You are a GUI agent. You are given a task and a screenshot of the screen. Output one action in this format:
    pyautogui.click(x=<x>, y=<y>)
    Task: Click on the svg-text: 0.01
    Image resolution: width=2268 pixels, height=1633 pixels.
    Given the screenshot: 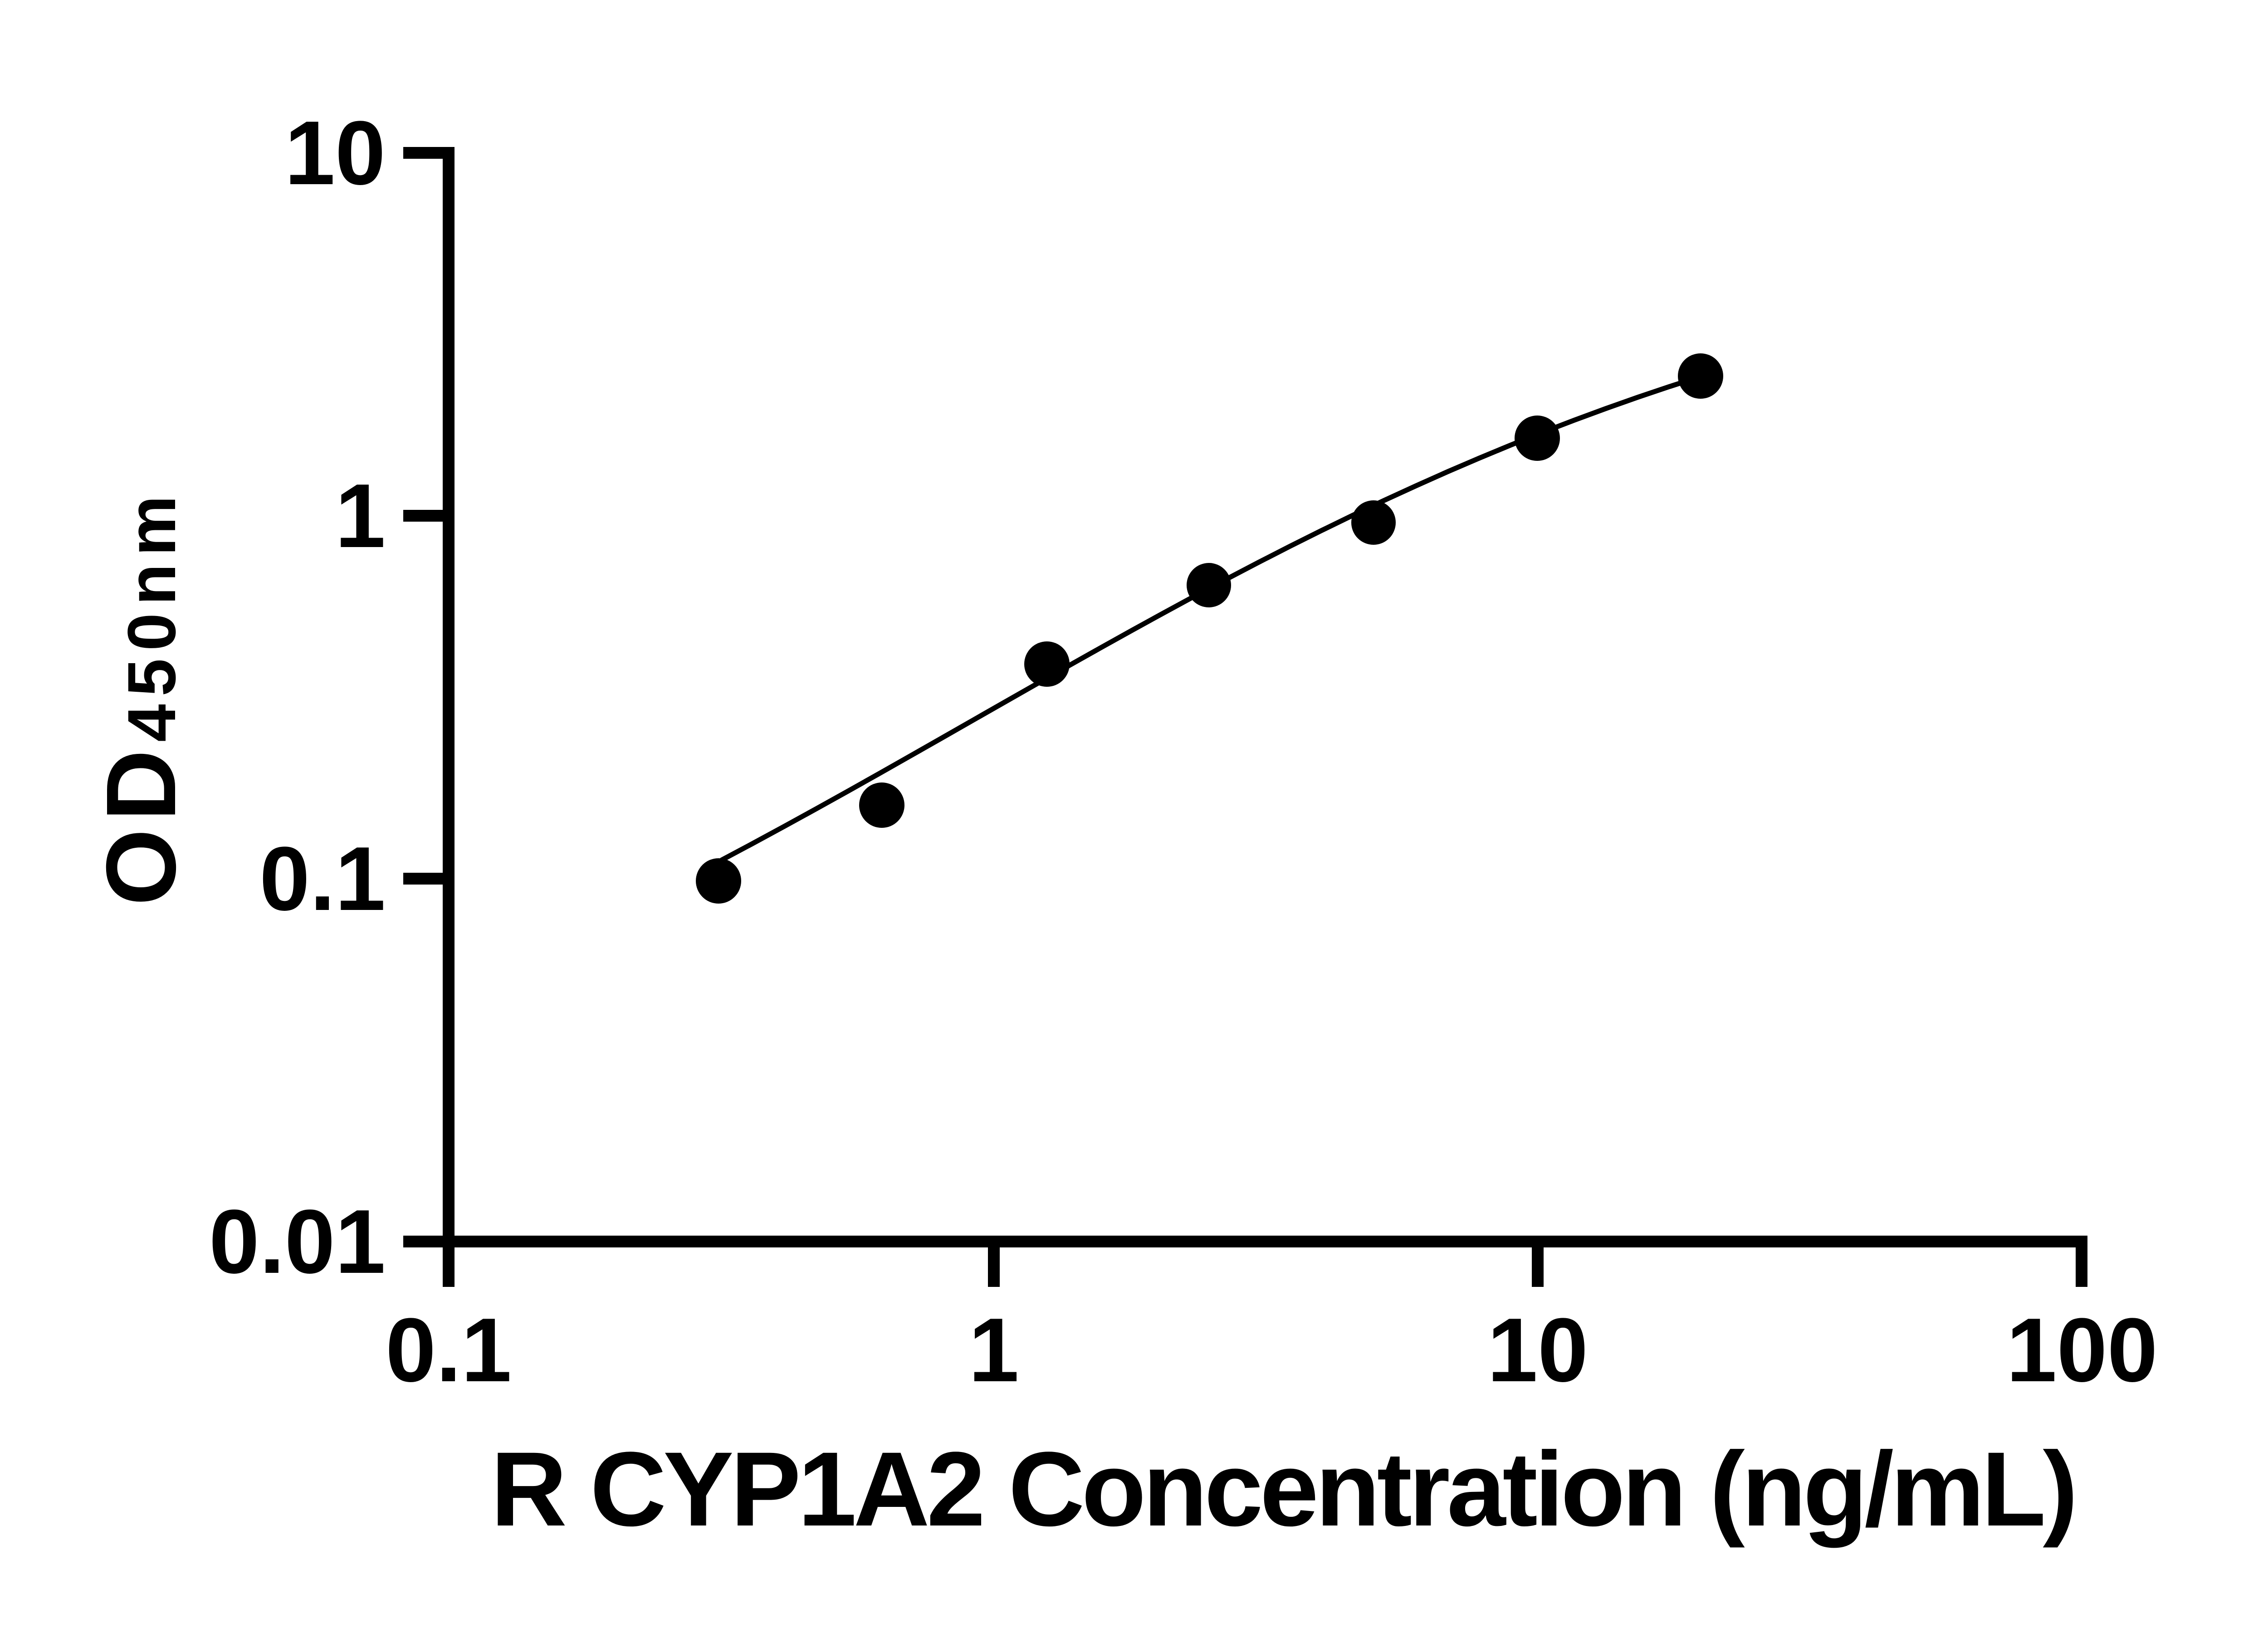 What is the action you would take?
    pyautogui.click(x=298, y=1241)
    